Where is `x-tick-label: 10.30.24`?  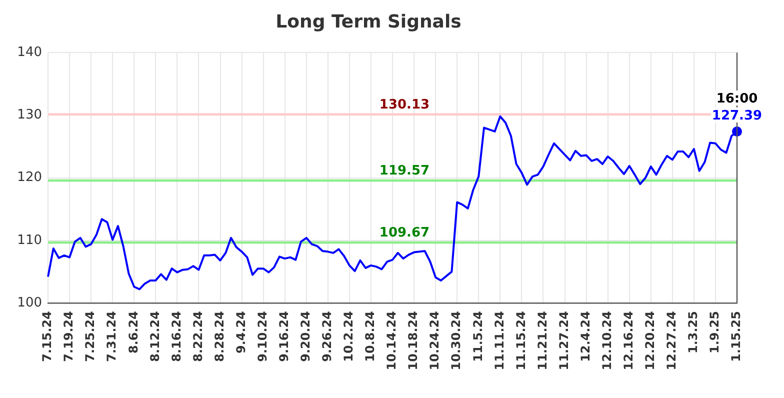 x-tick-label: 10.30.24 is located at coordinates (456, 340).